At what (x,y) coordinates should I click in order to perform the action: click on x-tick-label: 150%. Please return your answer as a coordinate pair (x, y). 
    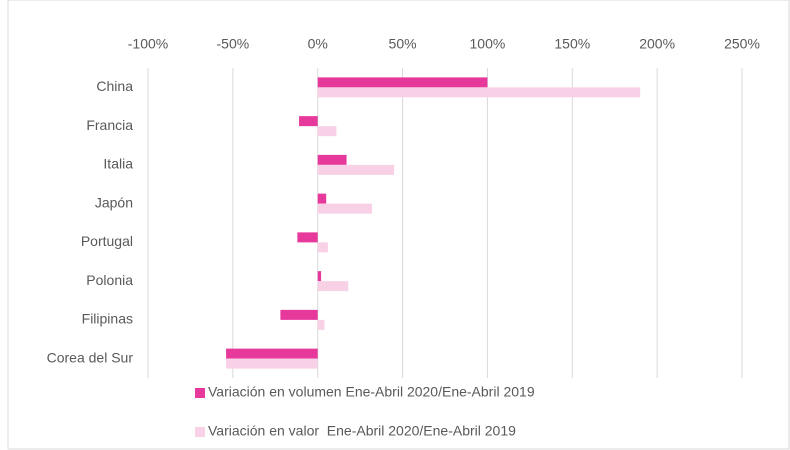
    Looking at the image, I should click on (572, 44).